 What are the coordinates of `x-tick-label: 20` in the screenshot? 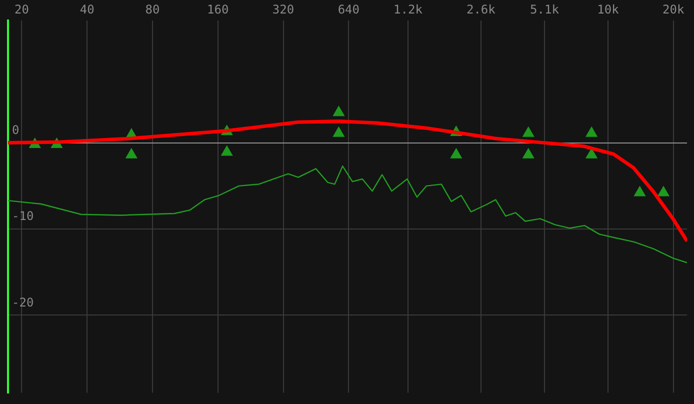 It's located at (21, 9).